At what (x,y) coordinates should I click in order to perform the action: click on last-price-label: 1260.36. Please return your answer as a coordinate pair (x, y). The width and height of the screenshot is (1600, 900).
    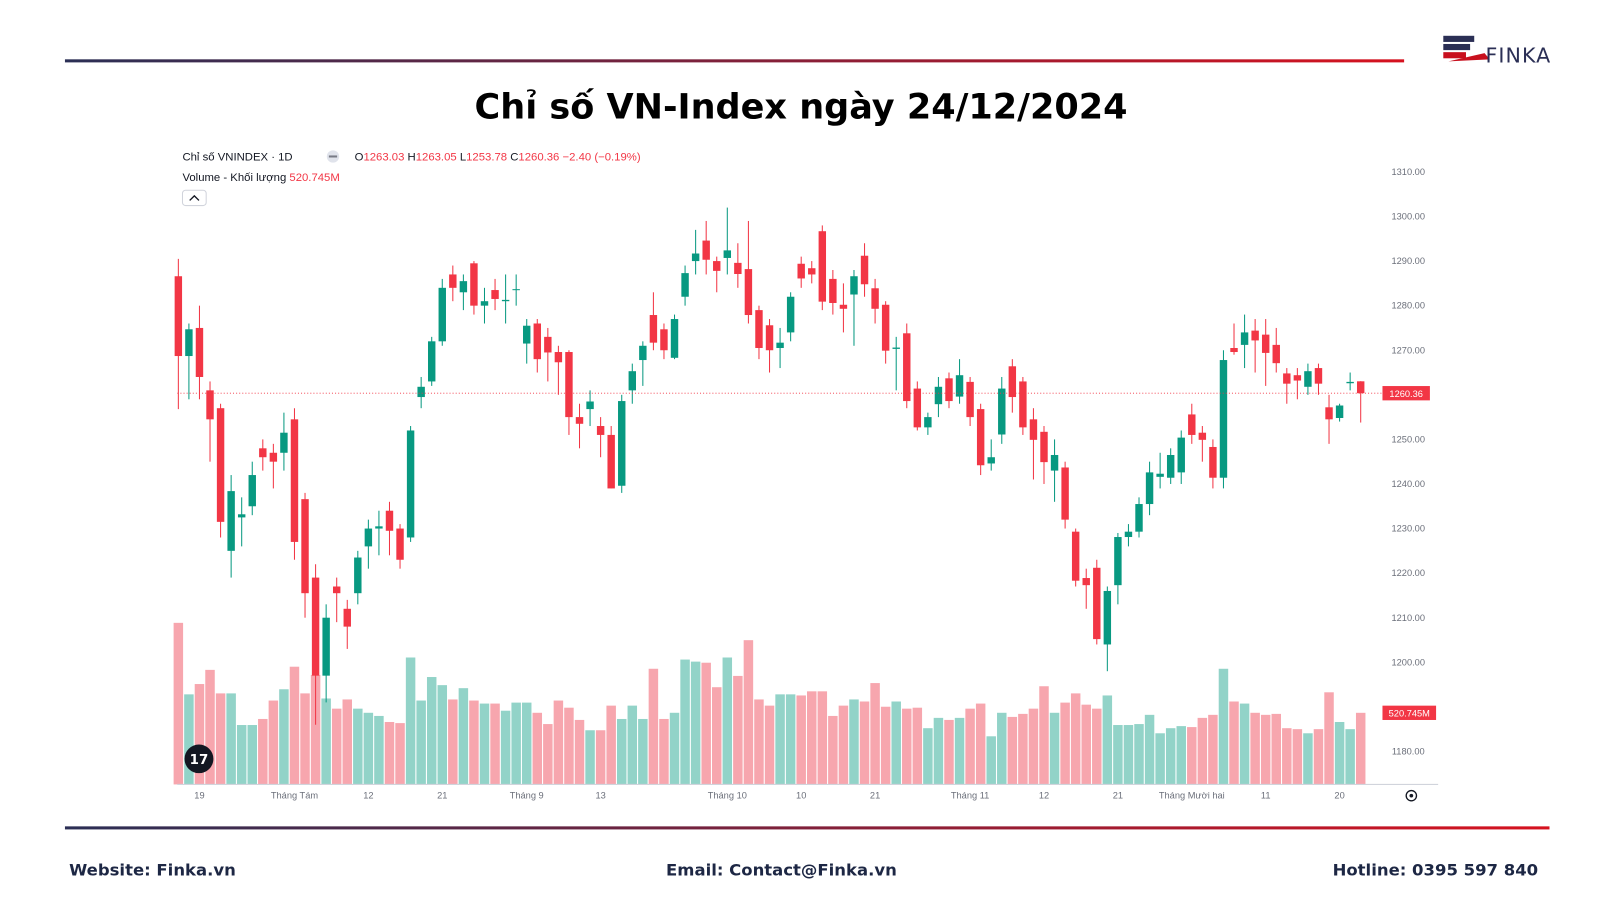
    Looking at the image, I should click on (1406, 394).